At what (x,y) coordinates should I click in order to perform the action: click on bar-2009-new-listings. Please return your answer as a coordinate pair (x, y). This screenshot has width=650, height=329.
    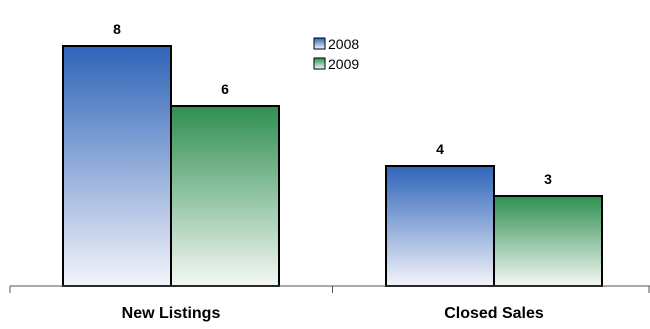
    Looking at the image, I should click on (225, 196).